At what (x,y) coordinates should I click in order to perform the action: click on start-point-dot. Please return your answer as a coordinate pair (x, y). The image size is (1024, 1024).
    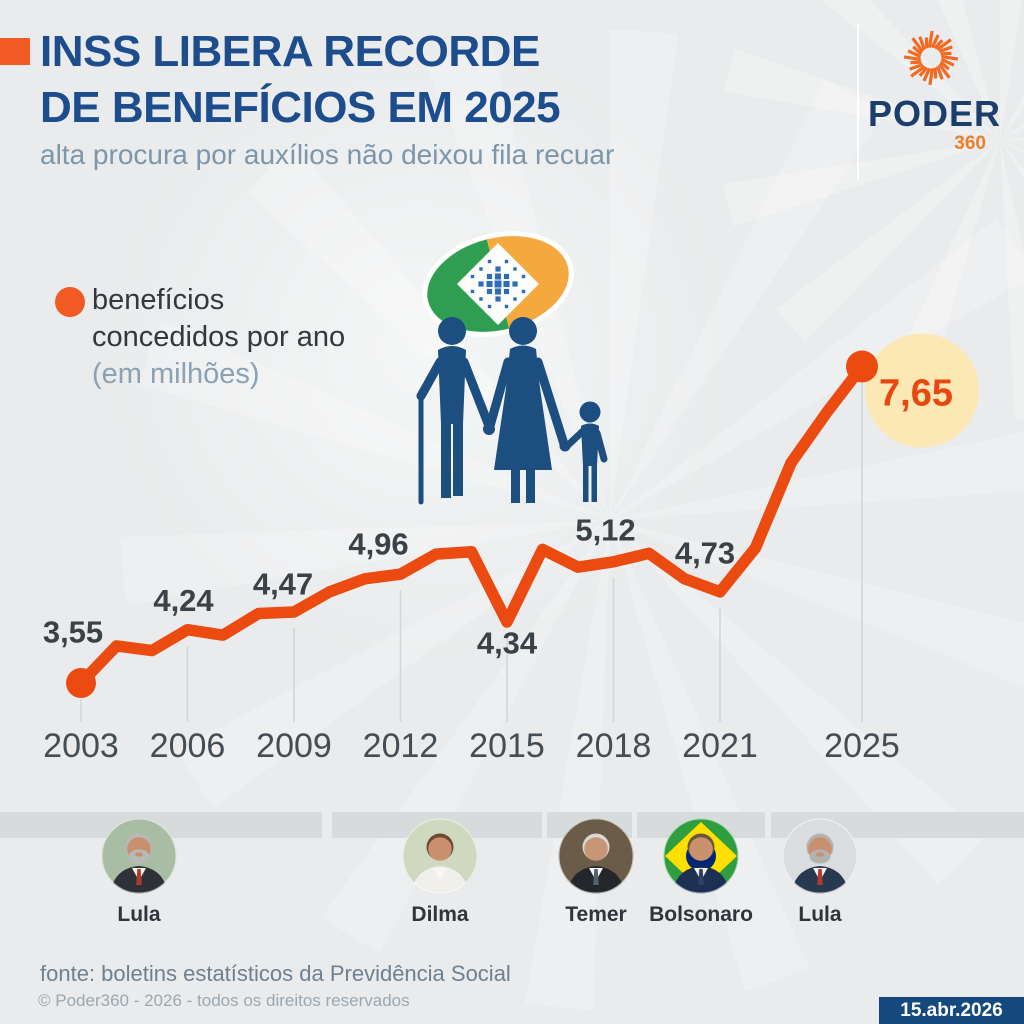
    Looking at the image, I should click on (81, 683).